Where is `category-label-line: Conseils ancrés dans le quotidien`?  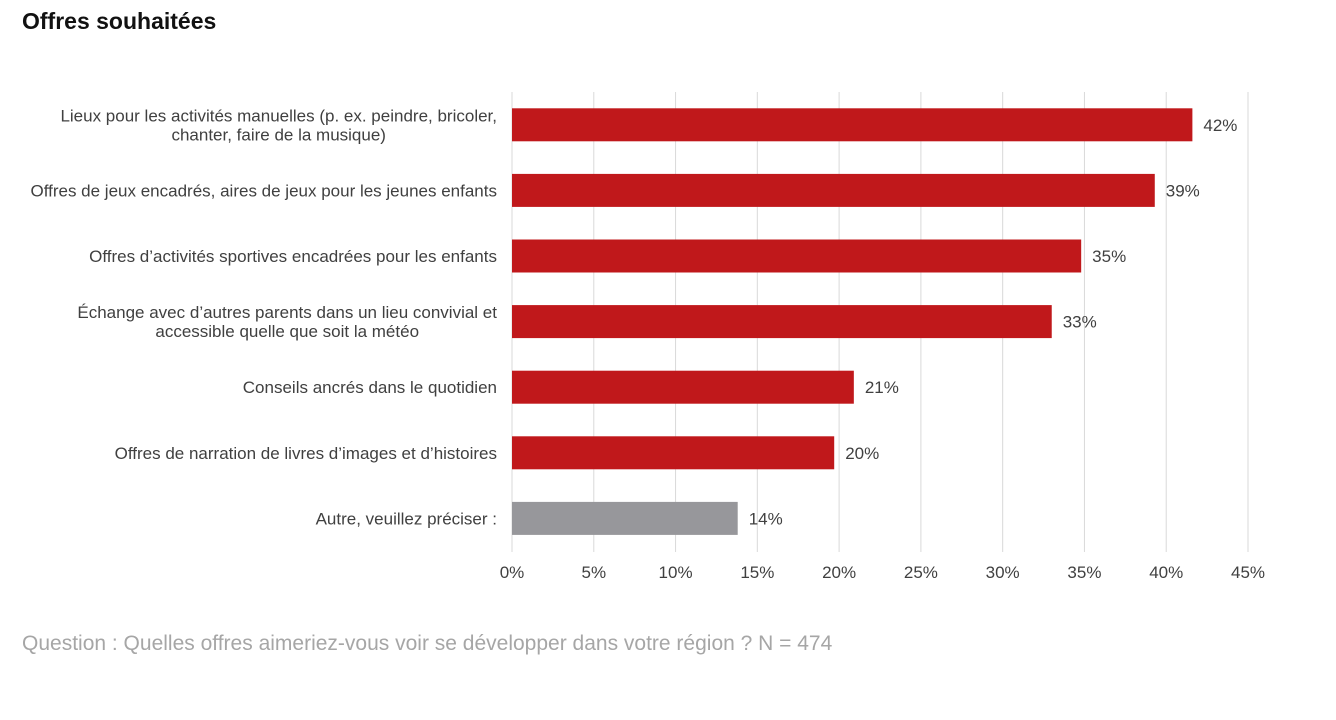
category-label-line: Conseils ancrés dans le quotidien is located at coordinates (370, 387).